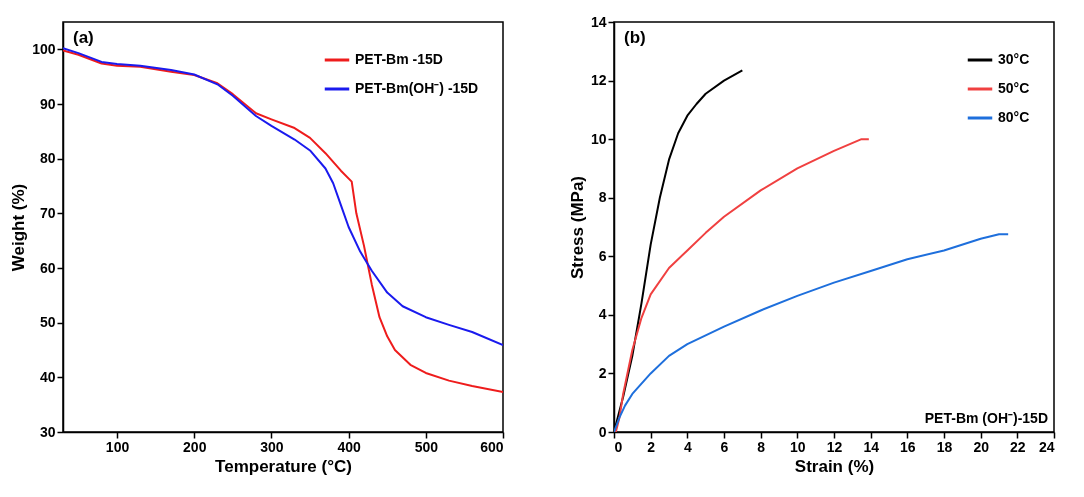  What do you see at coordinates (871, 446) in the screenshot?
I see `x-tick-label: 14` at bounding box center [871, 446].